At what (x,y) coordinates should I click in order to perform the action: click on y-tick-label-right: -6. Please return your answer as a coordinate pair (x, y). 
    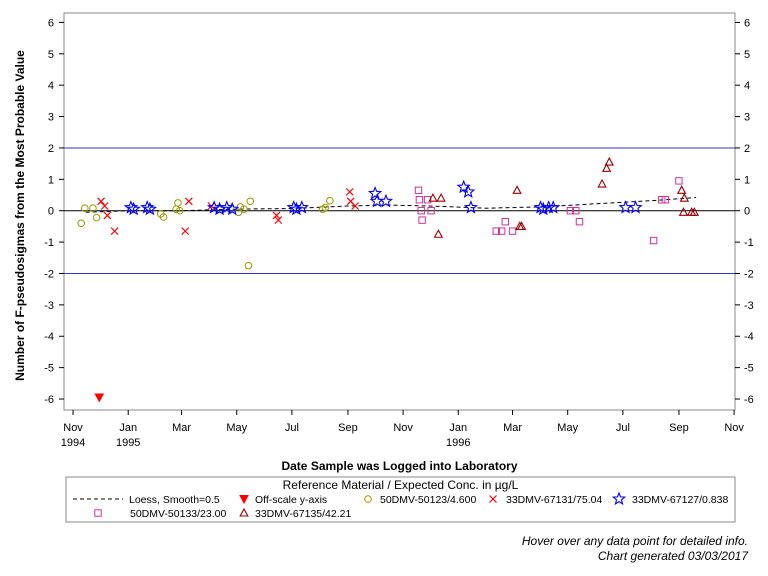
    Looking at the image, I should click on (749, 400).